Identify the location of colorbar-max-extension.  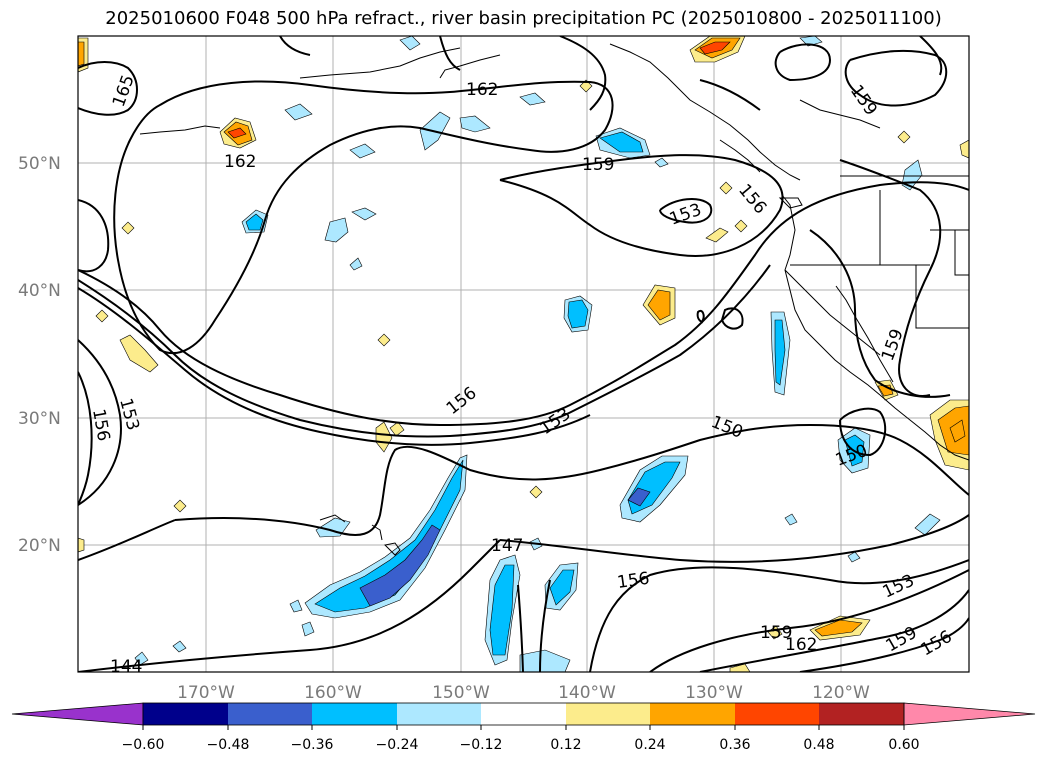
(969, 714).